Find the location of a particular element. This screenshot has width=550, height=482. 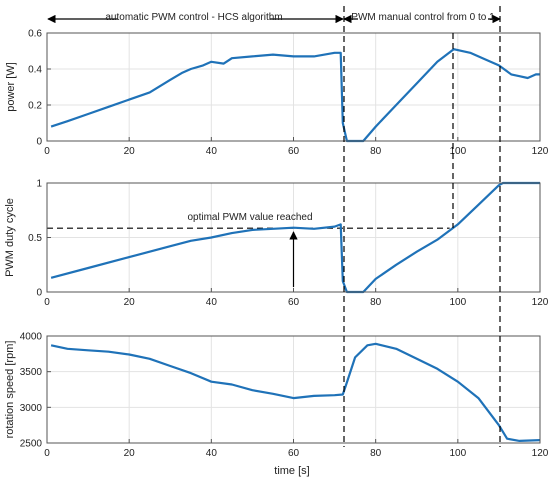

y-tick-label: 3000 is located at coordinates (31, 408).